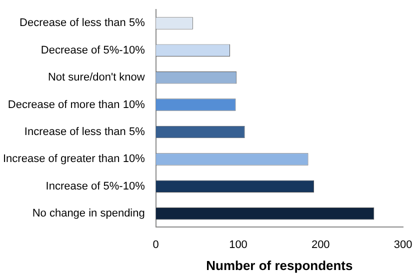 This screenshot has width=419, height=278. What do you see at coordinates (279, 265) in the screenshot?
I see `x-axis-title: Number of respondents` at bounding box center [279, 265].